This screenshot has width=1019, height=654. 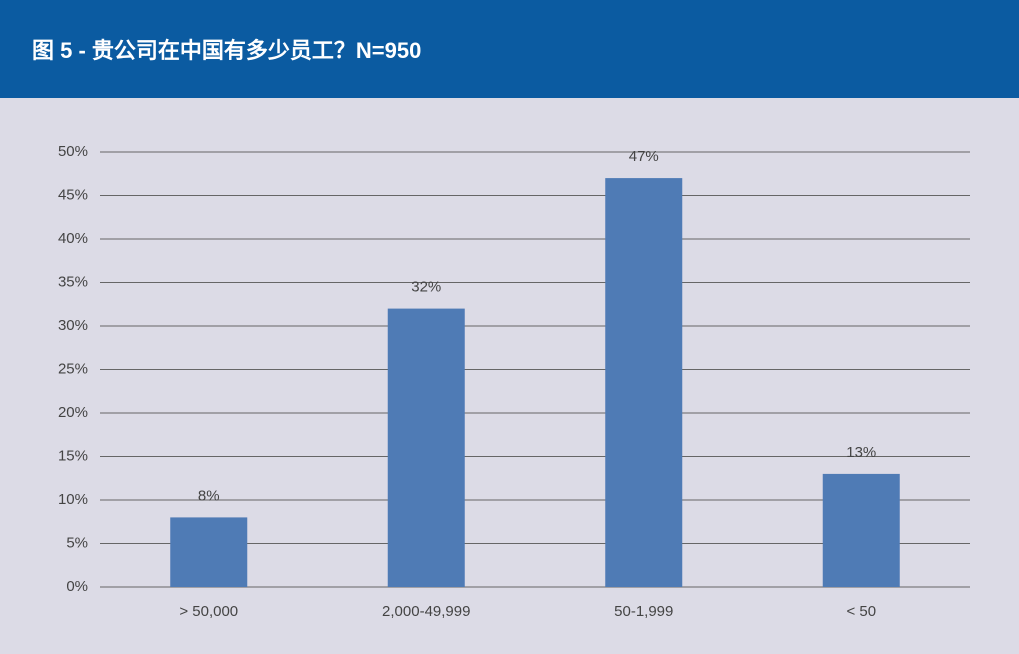 What do you see at coordinates (73, 368) in the screenshot?
I see `y-tick-label: 25%` at bounding box center [73, 368].